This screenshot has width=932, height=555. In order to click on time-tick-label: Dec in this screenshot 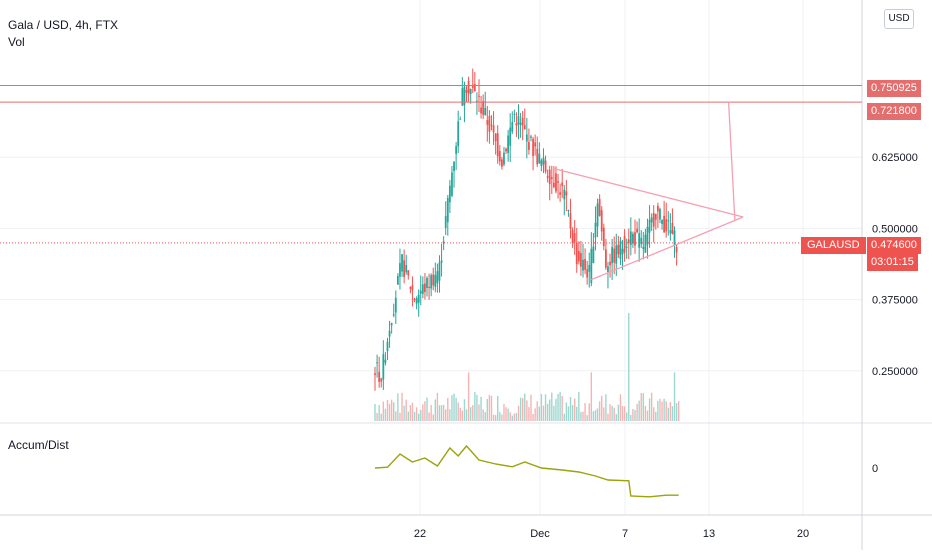, I will do `click(540, 534)`.